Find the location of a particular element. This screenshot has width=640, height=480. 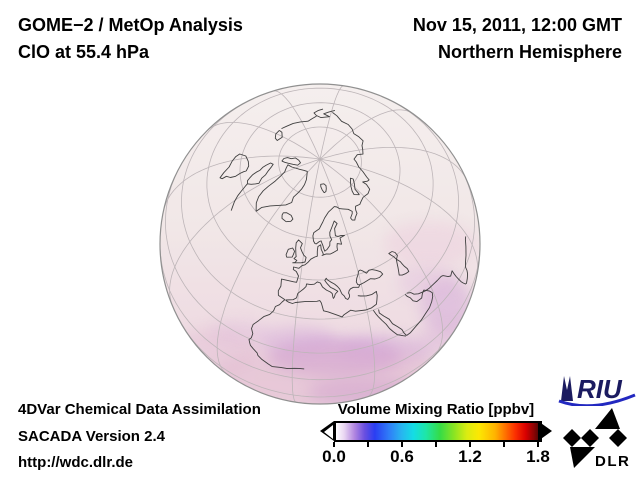

hemisphere-label: Northern Hemisphere is located at coordinates (529, 52).